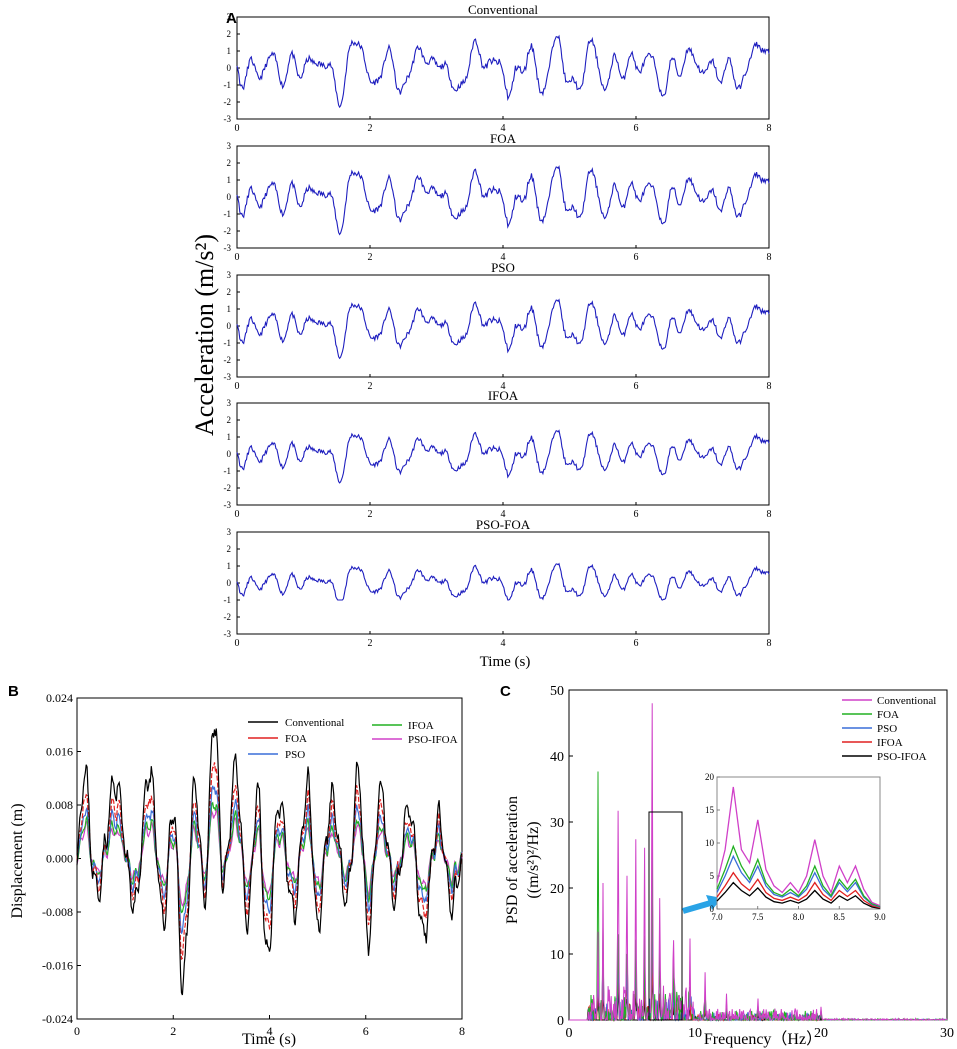  Describe the element at coordinates (712, 909) in the screenshot. I see `inset-y-tick-label: 0` at that location.